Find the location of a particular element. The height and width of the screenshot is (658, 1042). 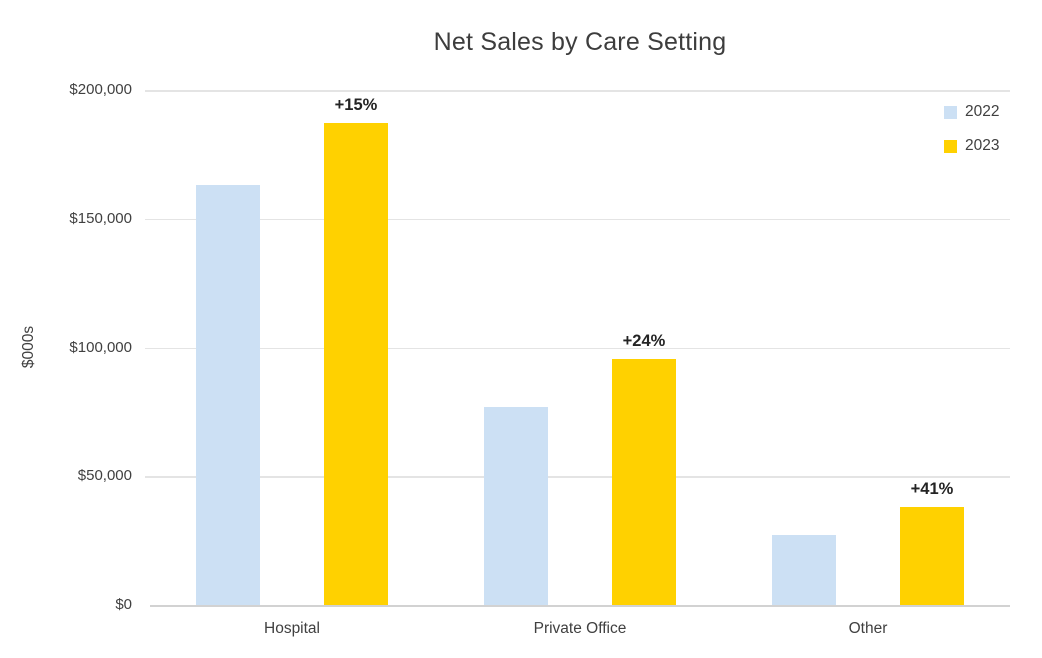

chart-title: Net Sales by Care Setting is located at coordinates (580, 42).